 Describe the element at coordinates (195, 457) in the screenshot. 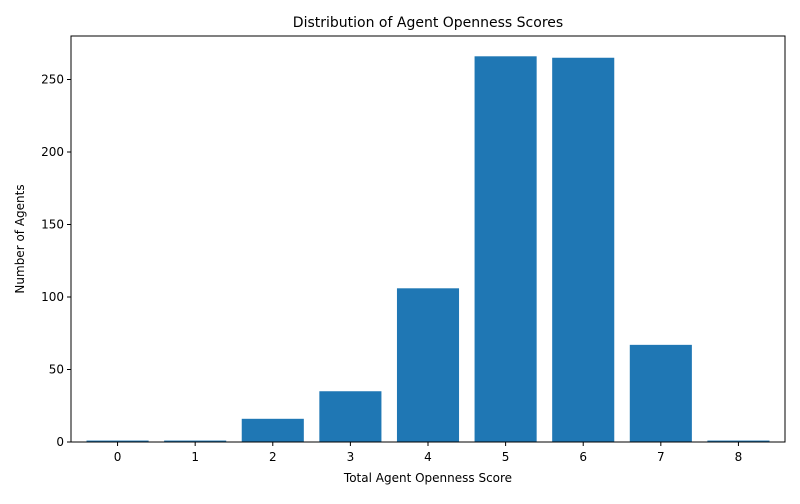

I see `x-tick-label: 1` at that location.